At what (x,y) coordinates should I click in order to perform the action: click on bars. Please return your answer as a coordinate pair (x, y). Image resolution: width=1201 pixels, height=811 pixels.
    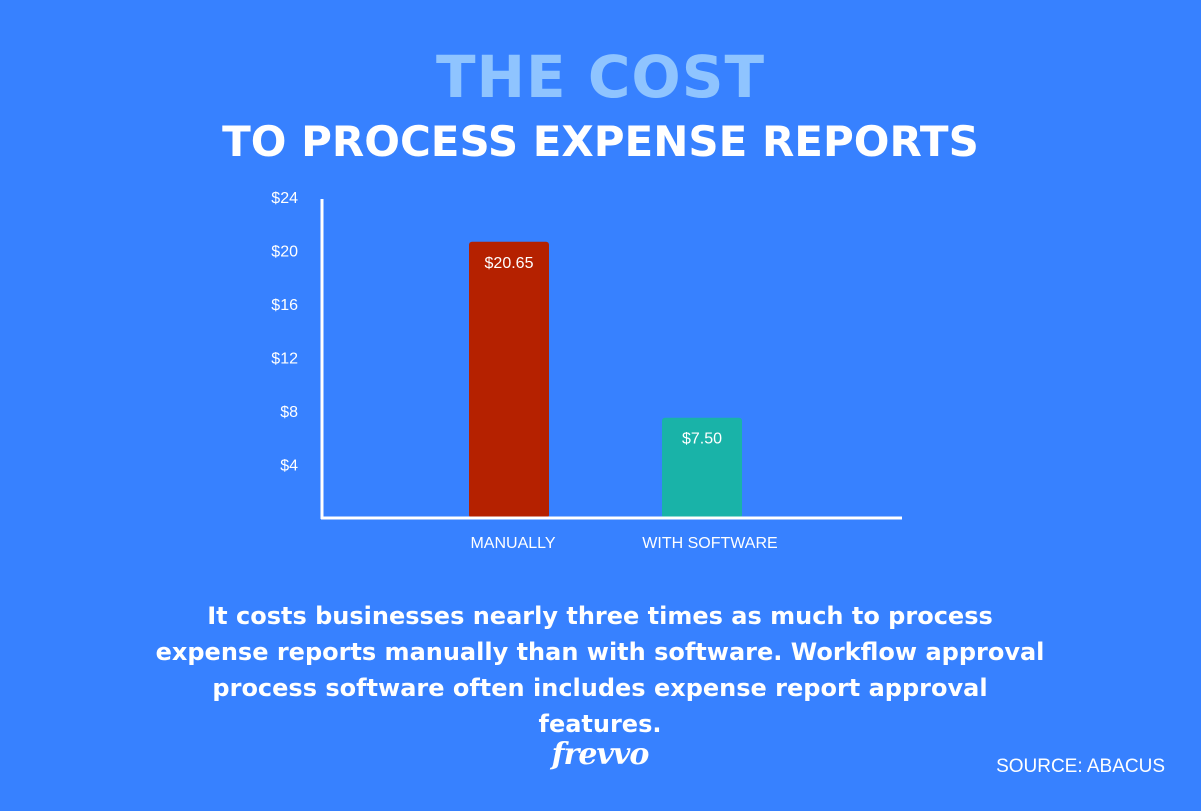
    Looking at the image, I should click on (605, 379).